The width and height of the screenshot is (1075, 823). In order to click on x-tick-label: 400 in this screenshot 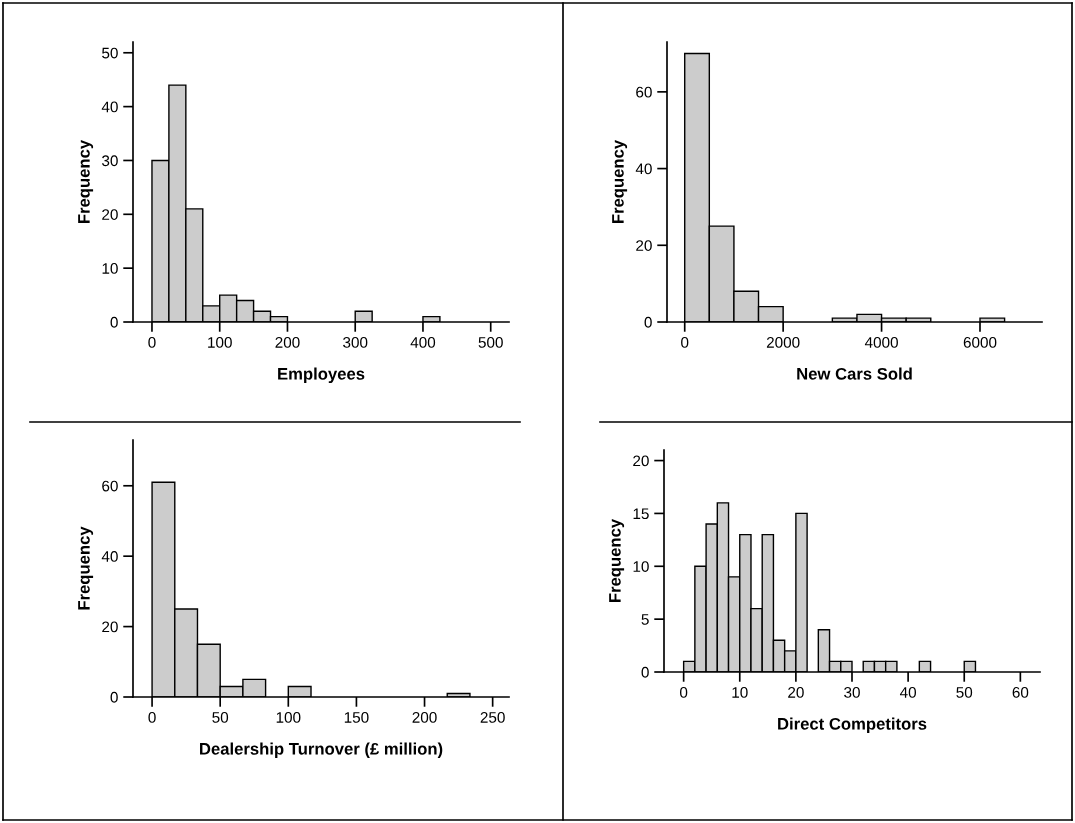, I will do `click(423, 342)`.